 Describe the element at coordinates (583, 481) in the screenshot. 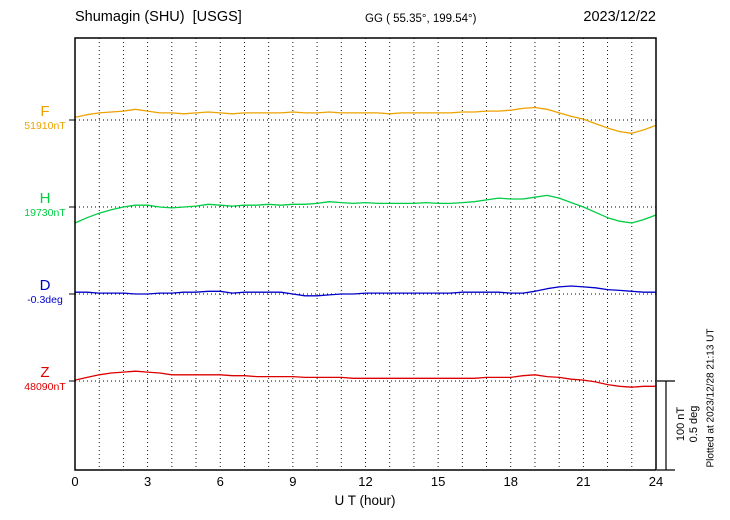

I see `x-tick-label: 21` at that location.